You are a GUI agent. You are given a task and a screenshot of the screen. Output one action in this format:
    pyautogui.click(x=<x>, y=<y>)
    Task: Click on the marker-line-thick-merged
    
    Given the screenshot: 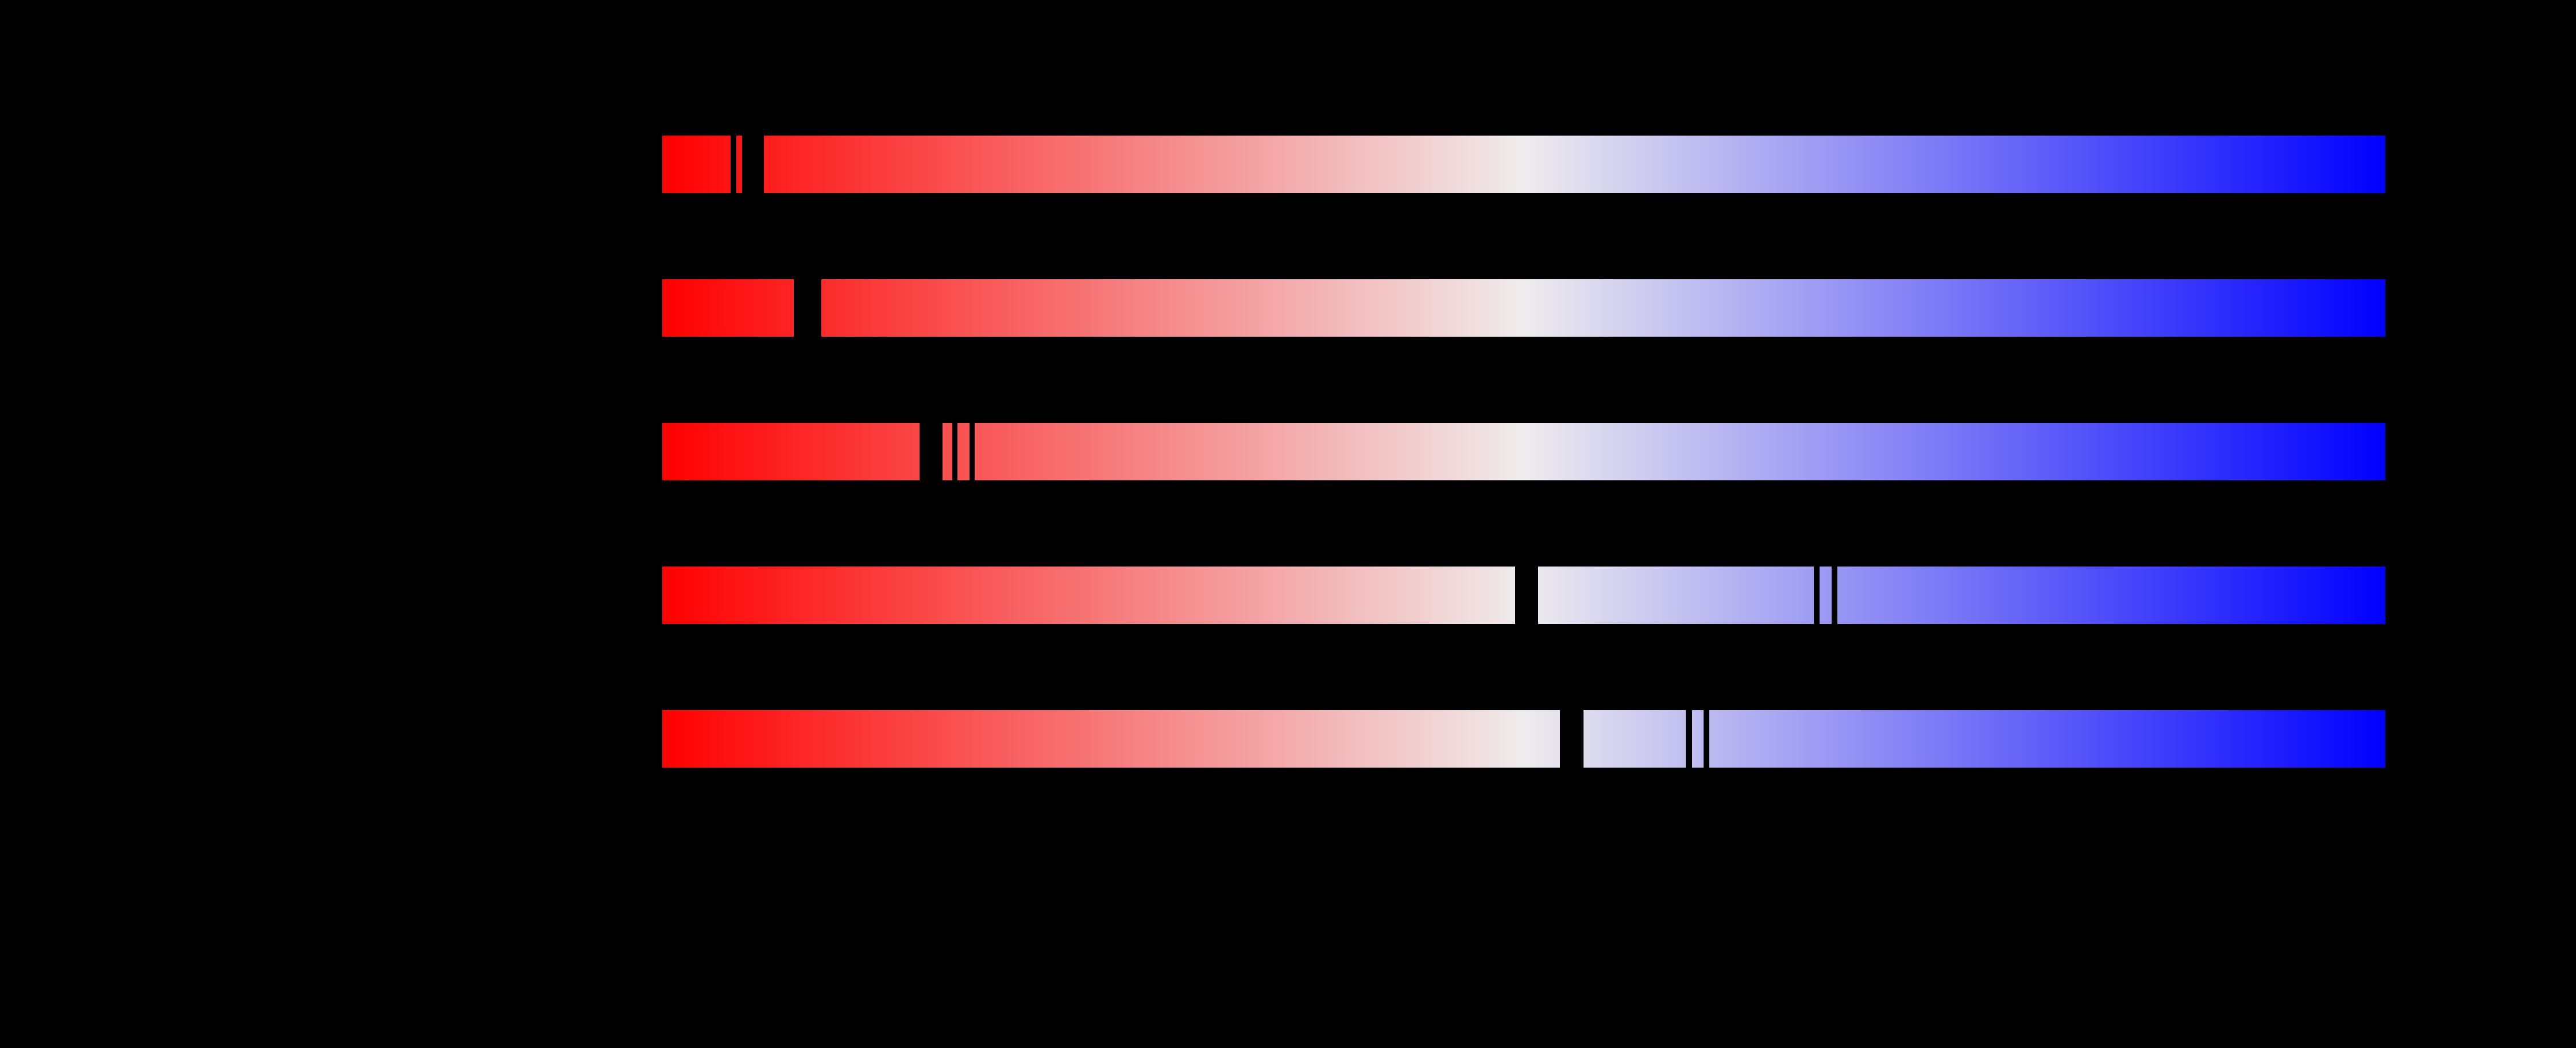 What is the action you would take?
    pyautogui.click(x=807, y=308)
    